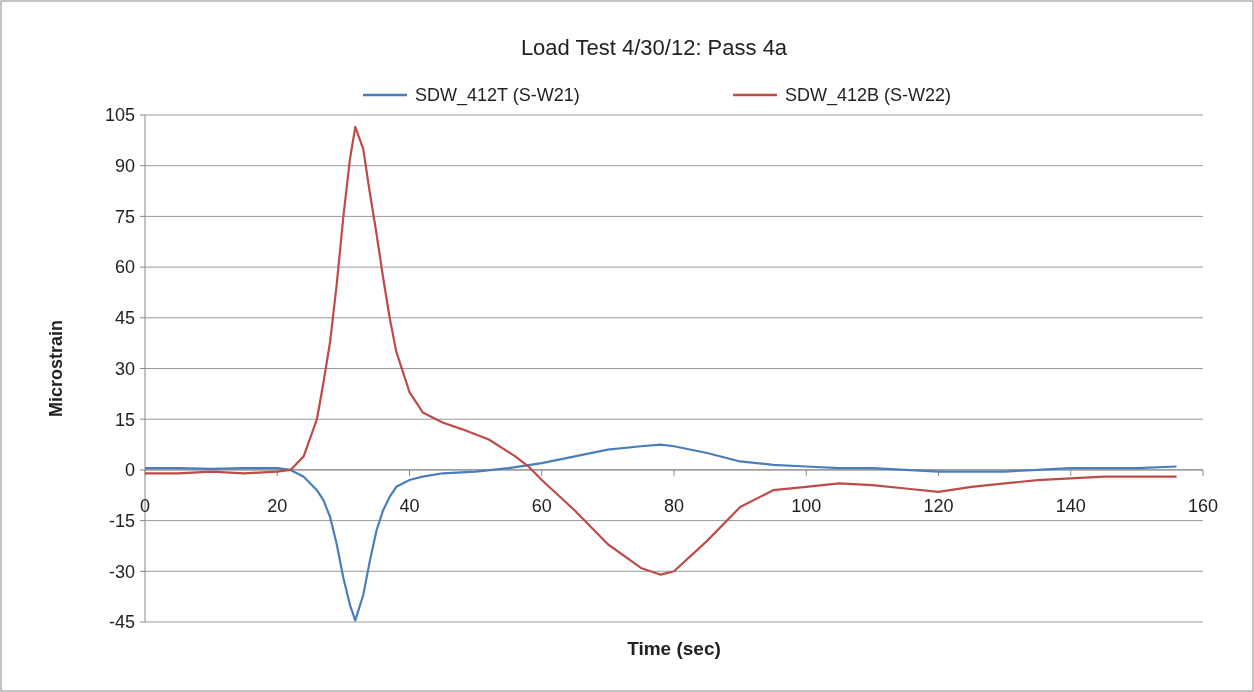  I want to click on y-tick-label: 105, so click(119, 115).